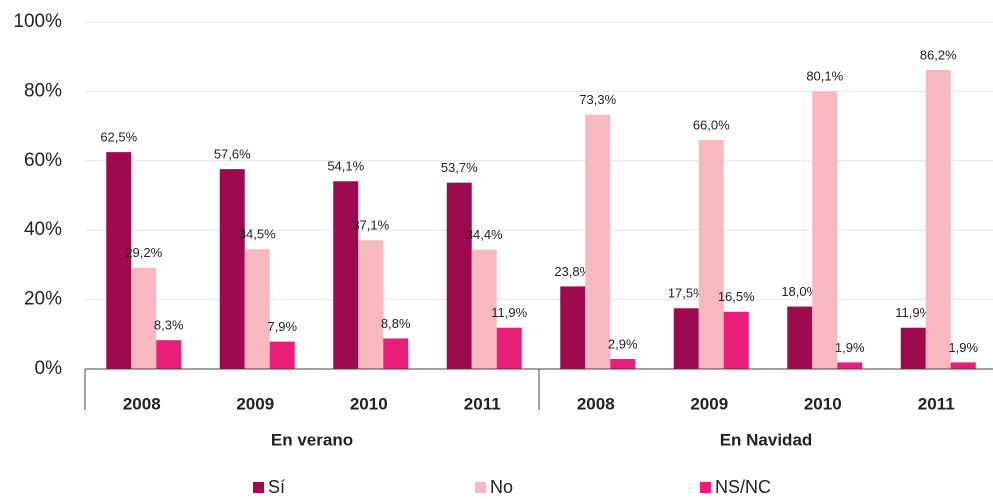 This screenshot has width=993, height=499. What do you see at coordinates (43, 90) in the screenshot?
I see `y-tick-label: 80%` at bounding box center [43, 90].